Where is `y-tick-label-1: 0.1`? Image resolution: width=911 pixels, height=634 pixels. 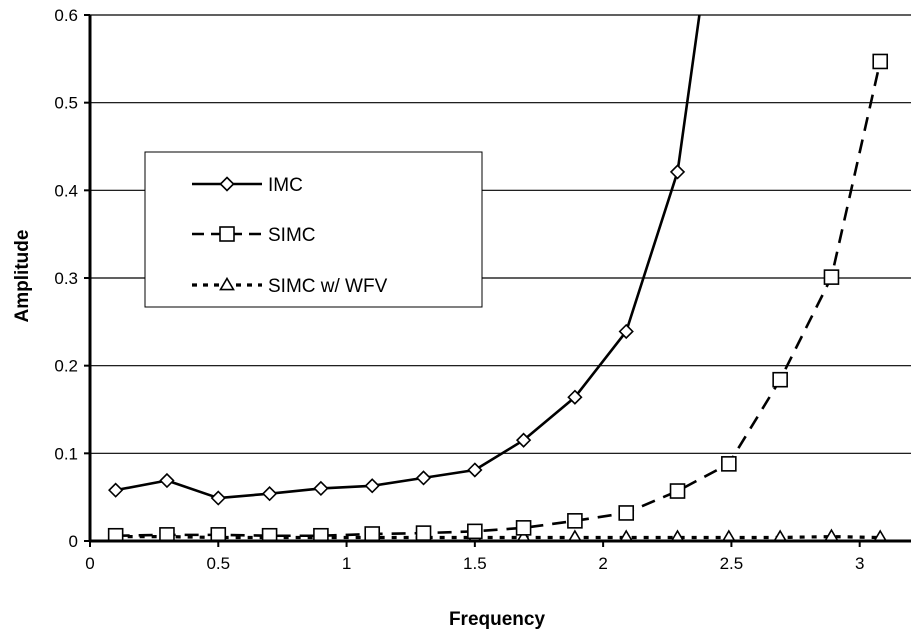
y-tick-label-1: 0.1 is located at coordinates (66, 453).